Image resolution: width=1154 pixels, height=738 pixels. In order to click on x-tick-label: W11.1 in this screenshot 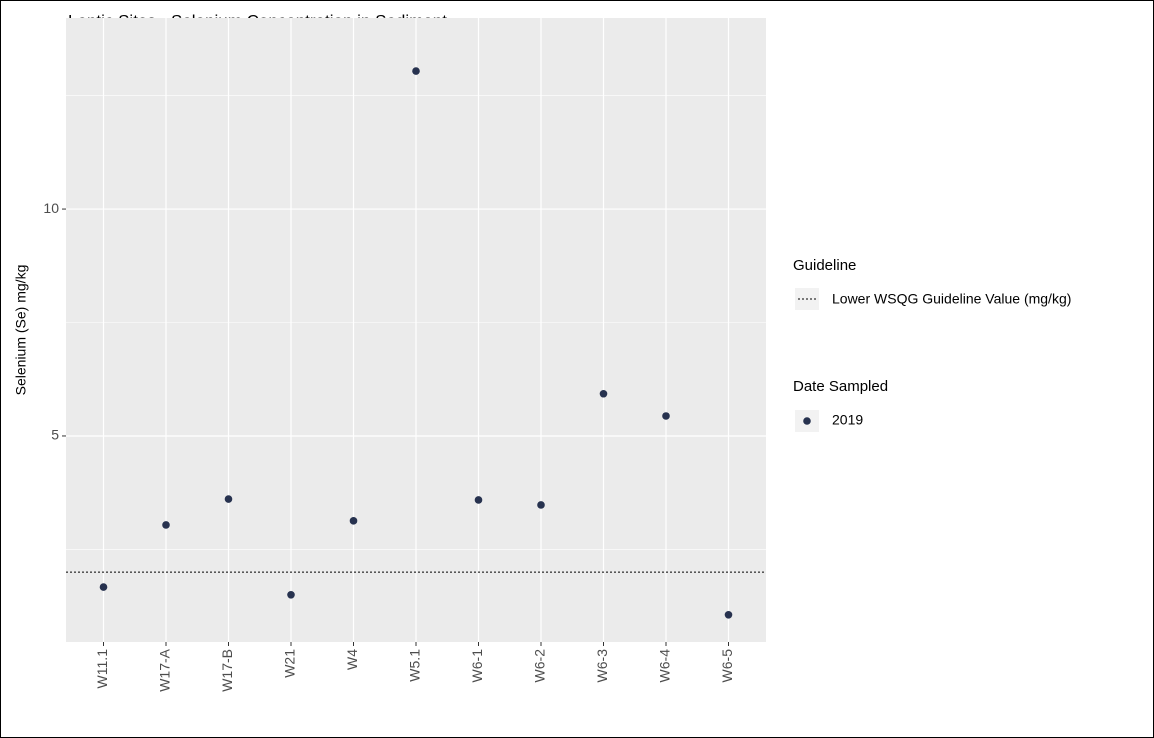, I will do `click(102, 669)`.